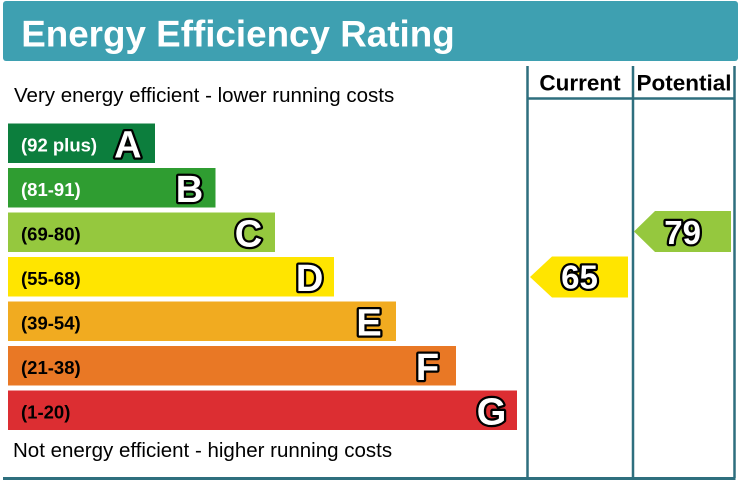 Image resolution: width=738 pixels, height=483 pixels. Describe the element at coordinates (189, 190) in the screenshot. I see `svg-text: B` at that location.